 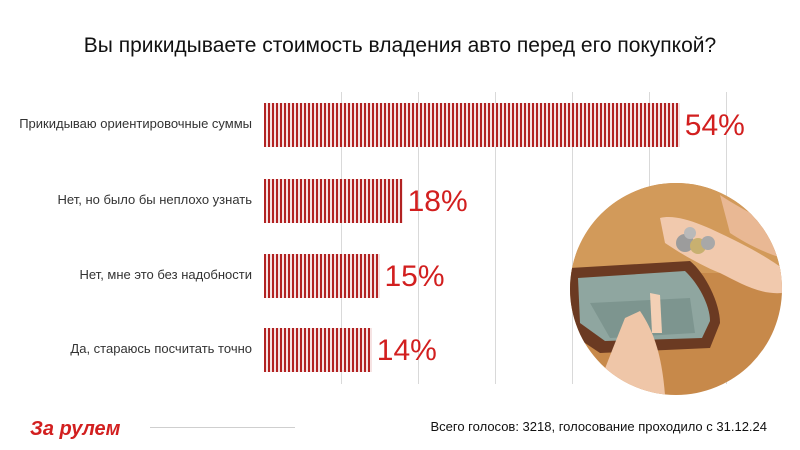 I want to click on value-label: 54%, so click(x=714, y=125).